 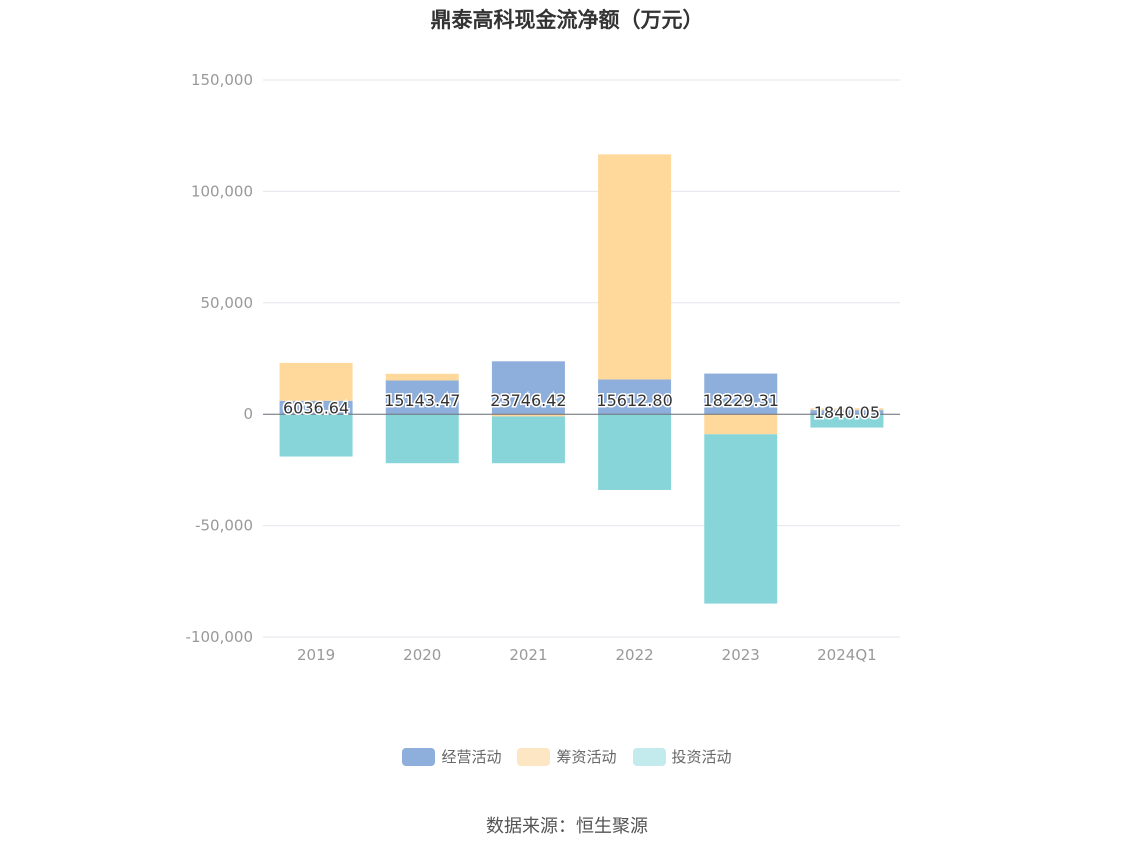 I want to click on data-label-operating: 15612.80, so click(x=634, y=400).